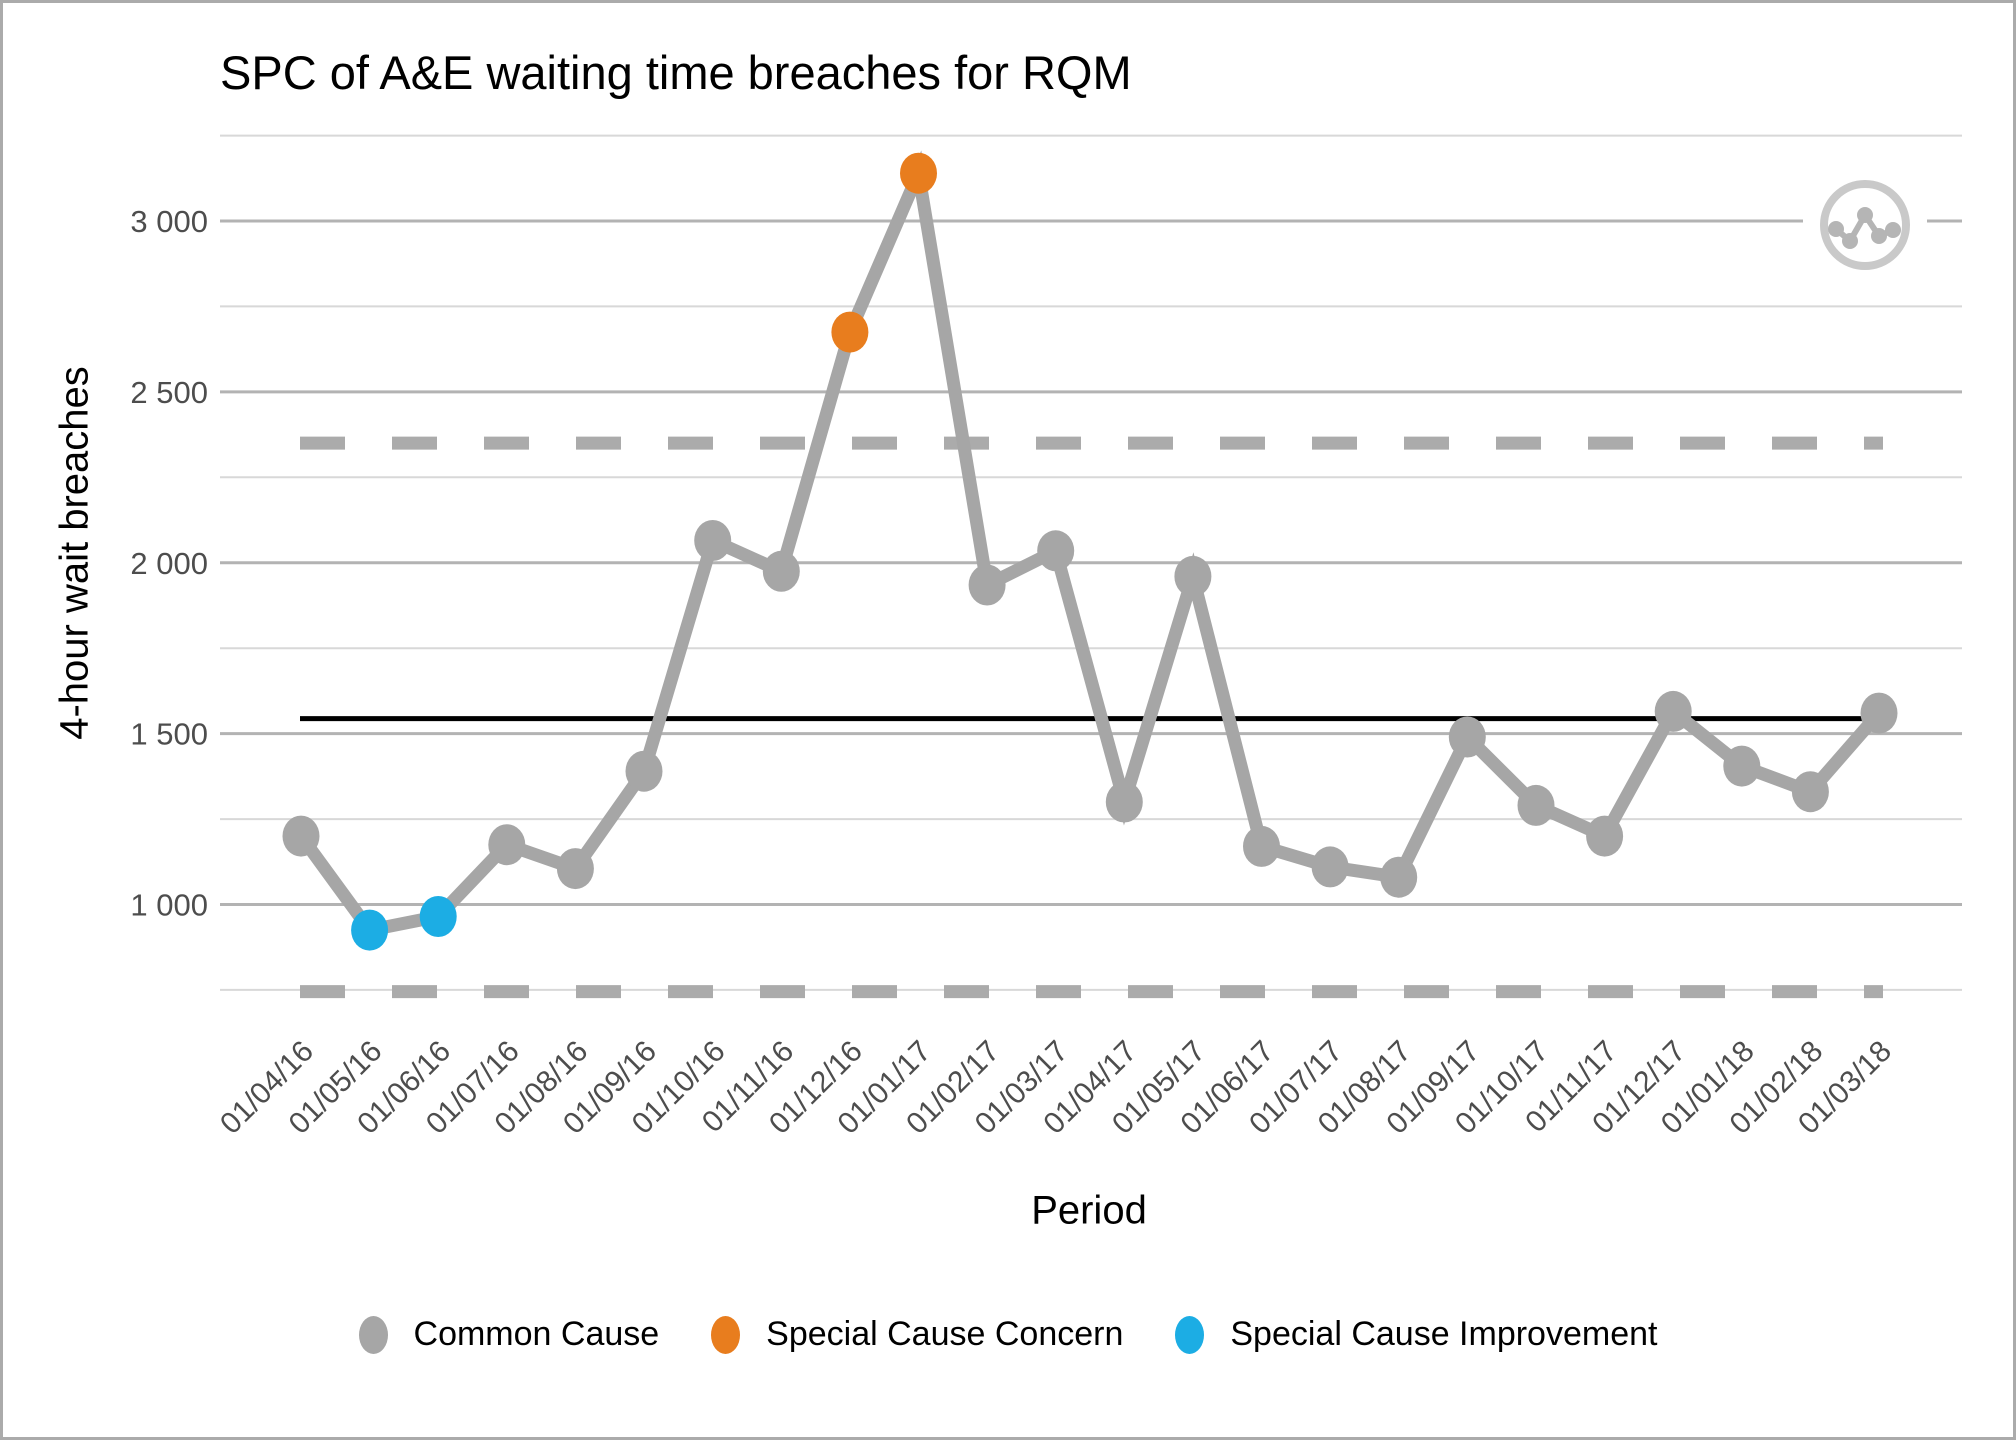  Describe the element at coordinates (1190, 1334) in the screenshot. I see `special-cause-improvement-swatch-icon` at that location.